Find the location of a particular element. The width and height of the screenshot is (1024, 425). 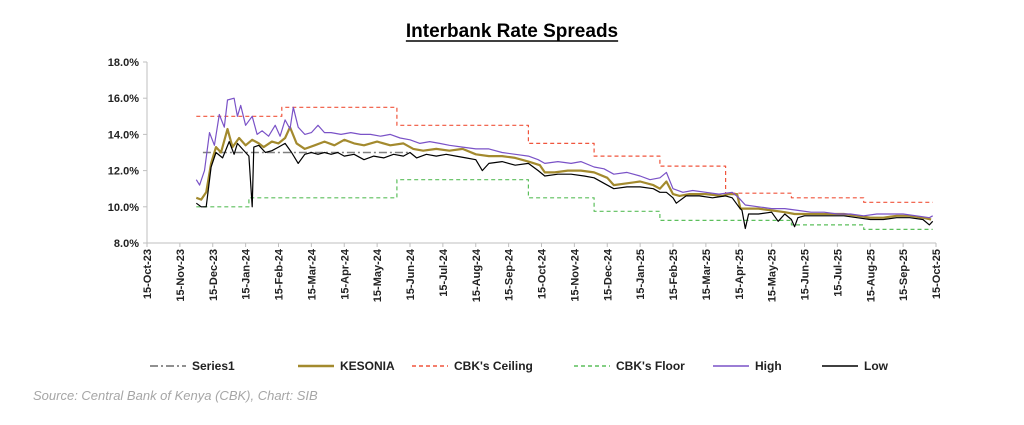

x-tick-label: 15-Dec-23 is located at coordinates (214, 275).